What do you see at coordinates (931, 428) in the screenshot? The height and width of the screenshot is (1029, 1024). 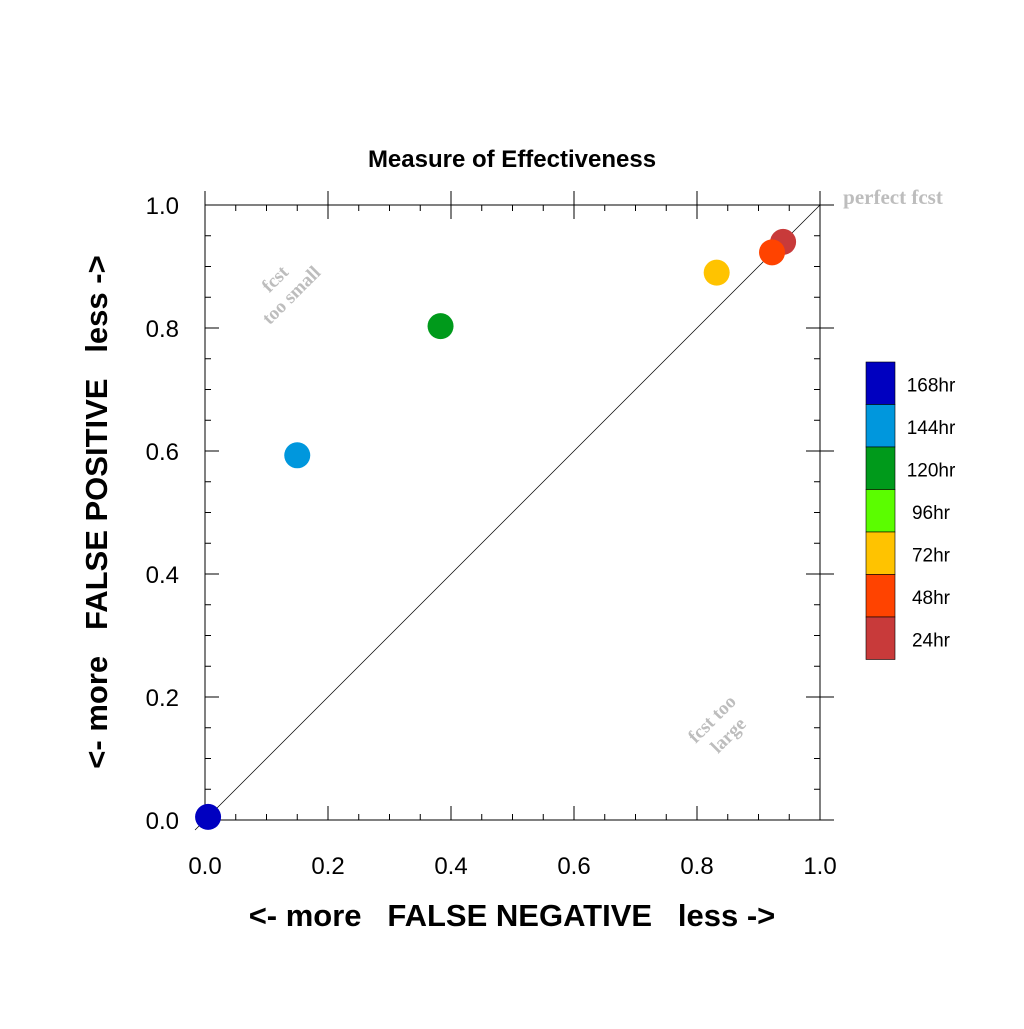 I see `legend-label-144hr: 144hr` at bounding box center [931, 428].